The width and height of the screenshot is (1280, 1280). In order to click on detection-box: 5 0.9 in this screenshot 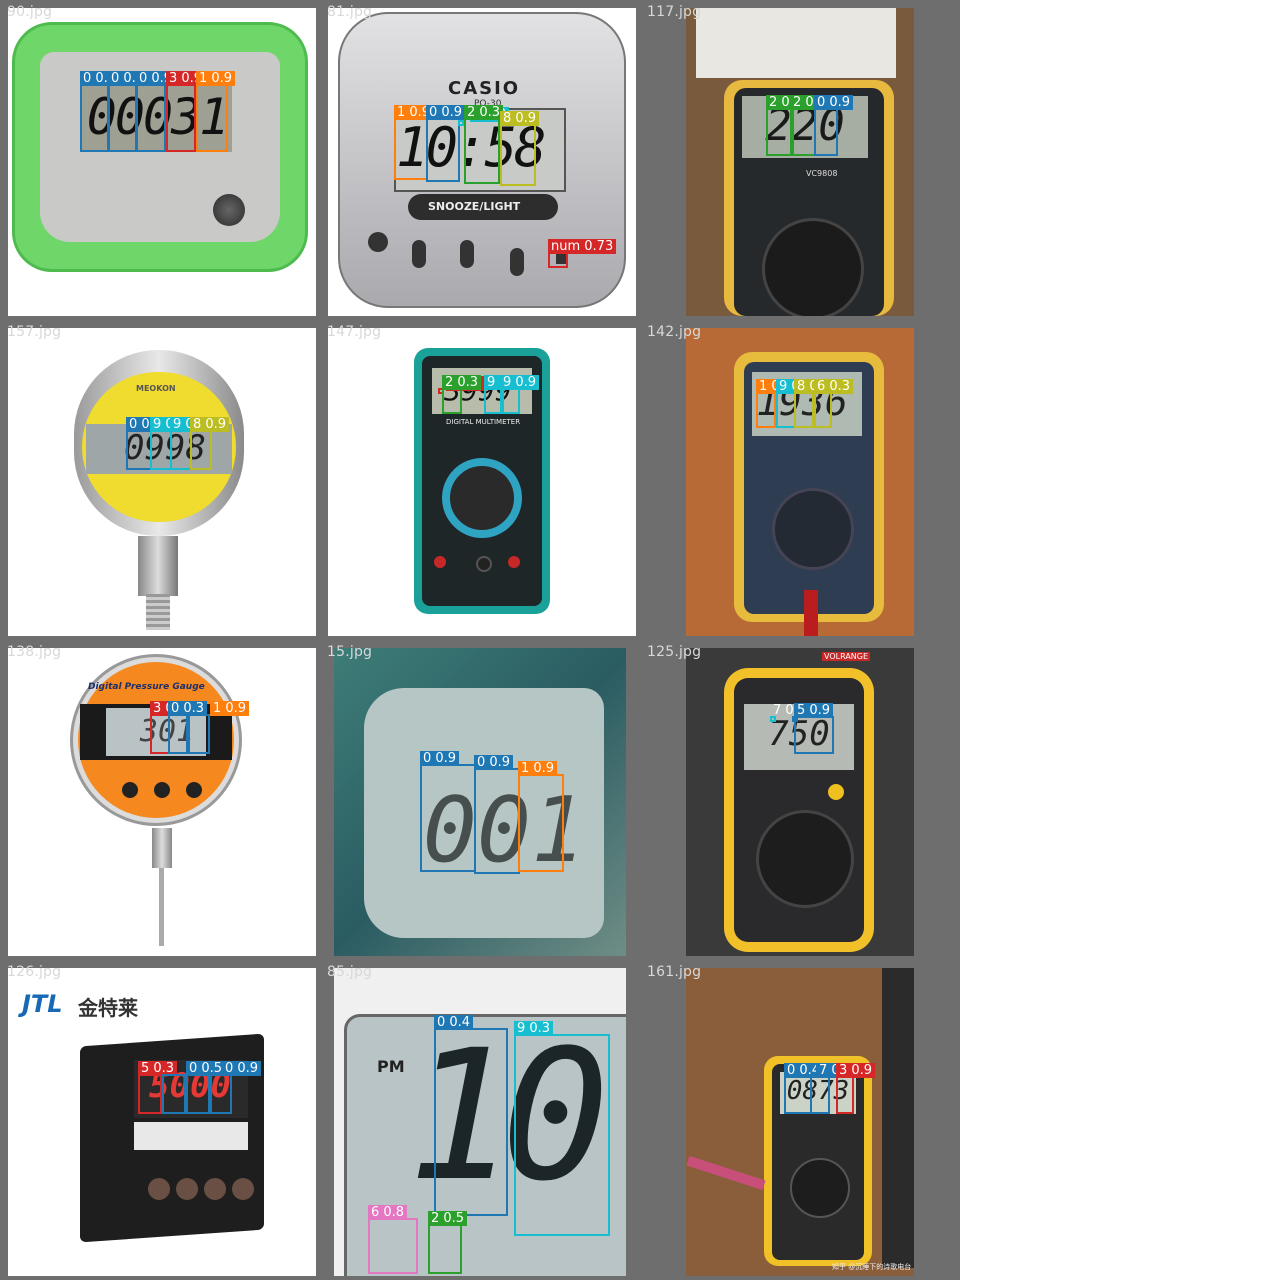, I will do `click(814, 728)`.